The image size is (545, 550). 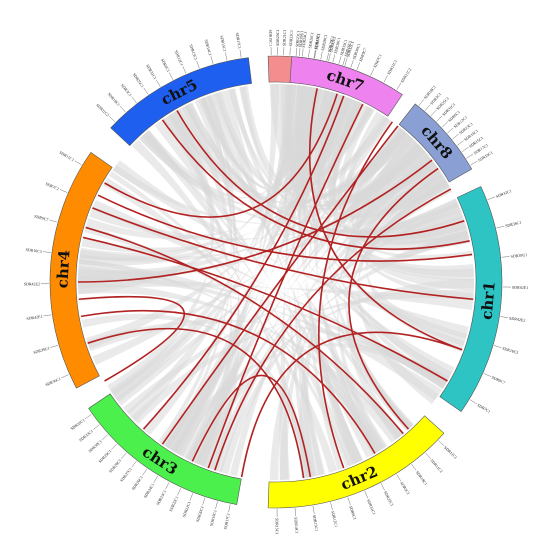 What do you see at coordinates (356, 51) in the screenshot?
I see `gene-label: SDR36C1` at bounding box center [356, 51].